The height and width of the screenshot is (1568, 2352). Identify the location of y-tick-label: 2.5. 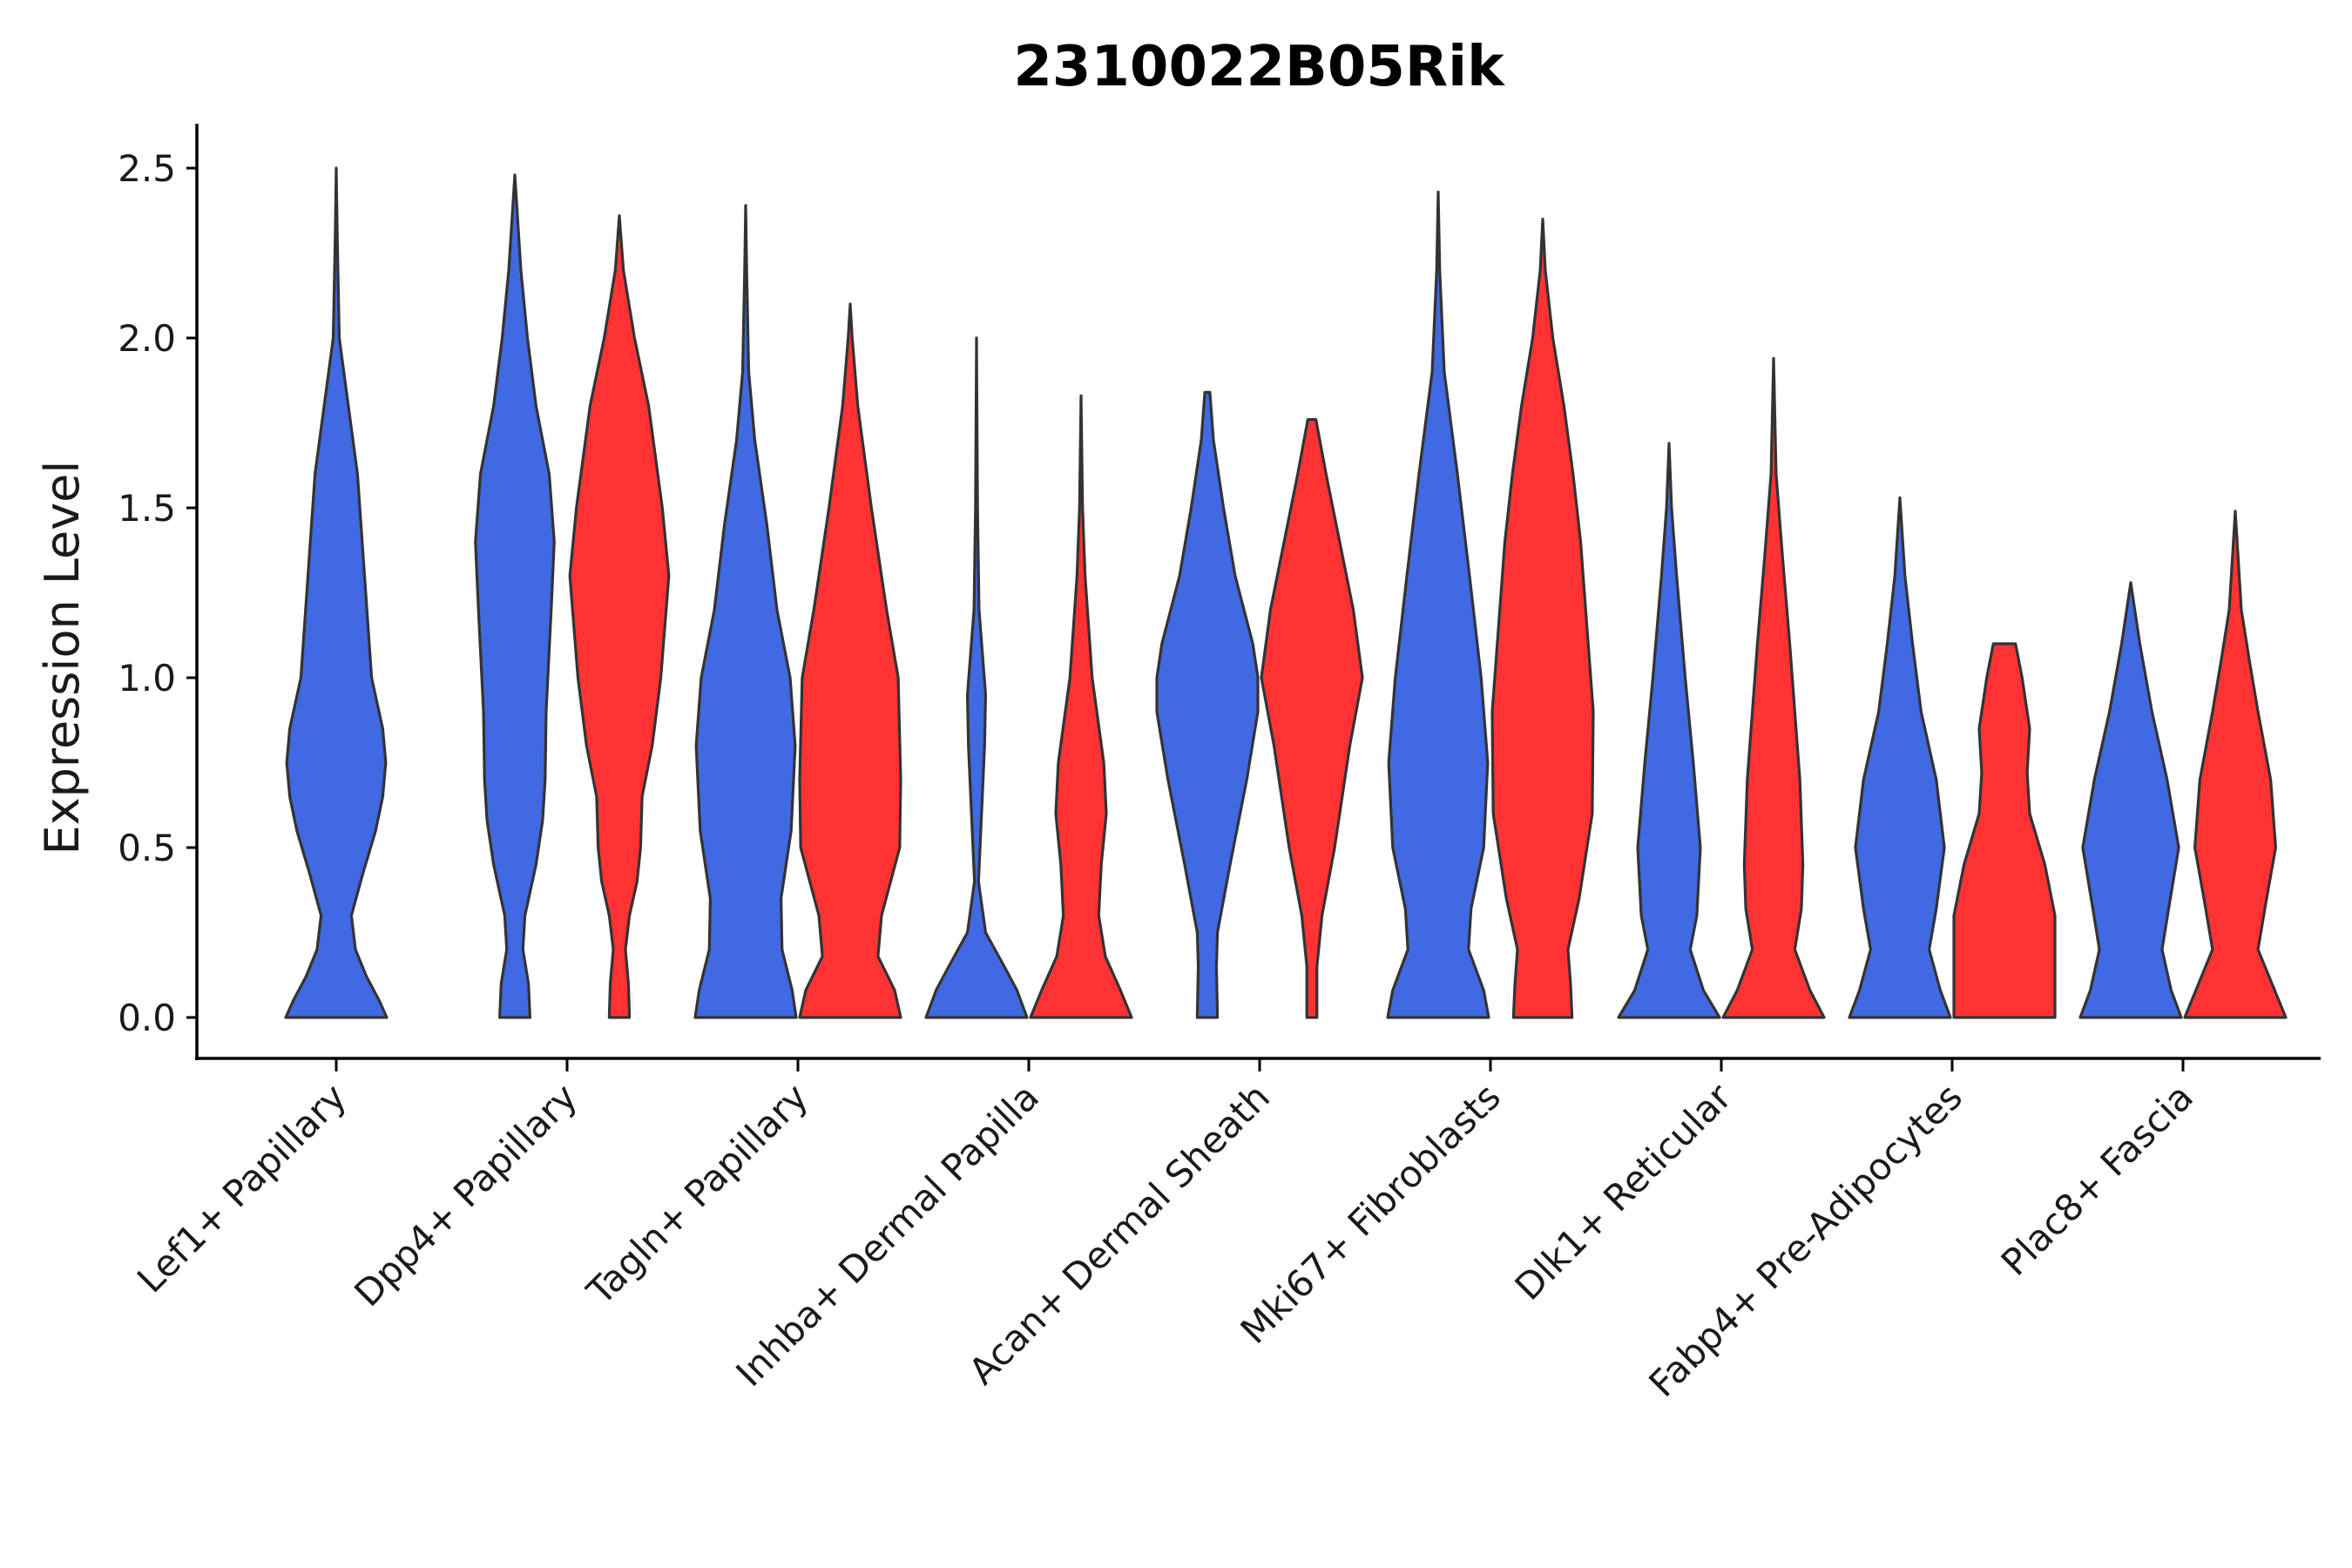
(147, 168).